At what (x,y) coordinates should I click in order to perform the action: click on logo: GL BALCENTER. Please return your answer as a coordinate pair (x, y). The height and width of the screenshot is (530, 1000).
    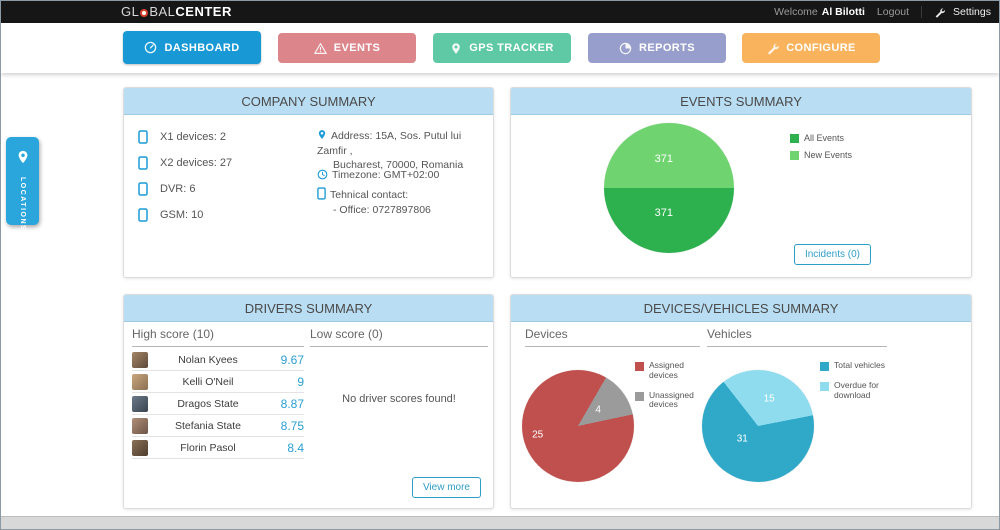
    Looking at the image, I should click on (176, 11).